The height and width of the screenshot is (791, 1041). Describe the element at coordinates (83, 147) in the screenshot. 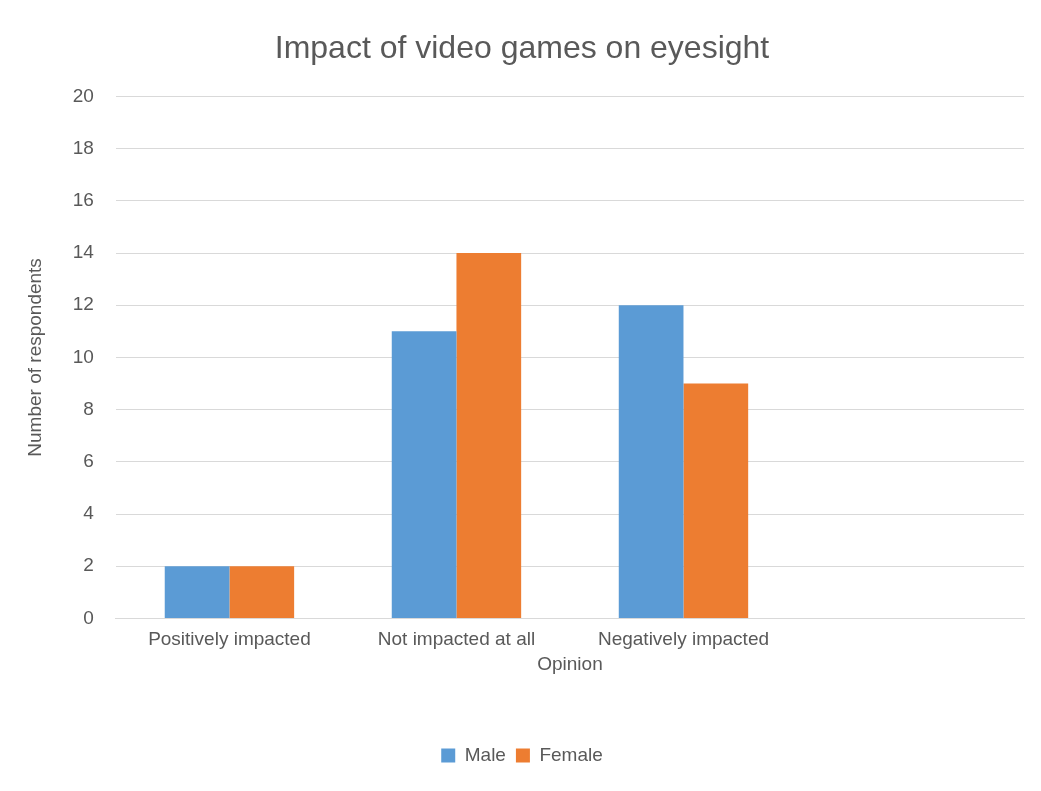

I see `y-tick-label: 18` at that location.